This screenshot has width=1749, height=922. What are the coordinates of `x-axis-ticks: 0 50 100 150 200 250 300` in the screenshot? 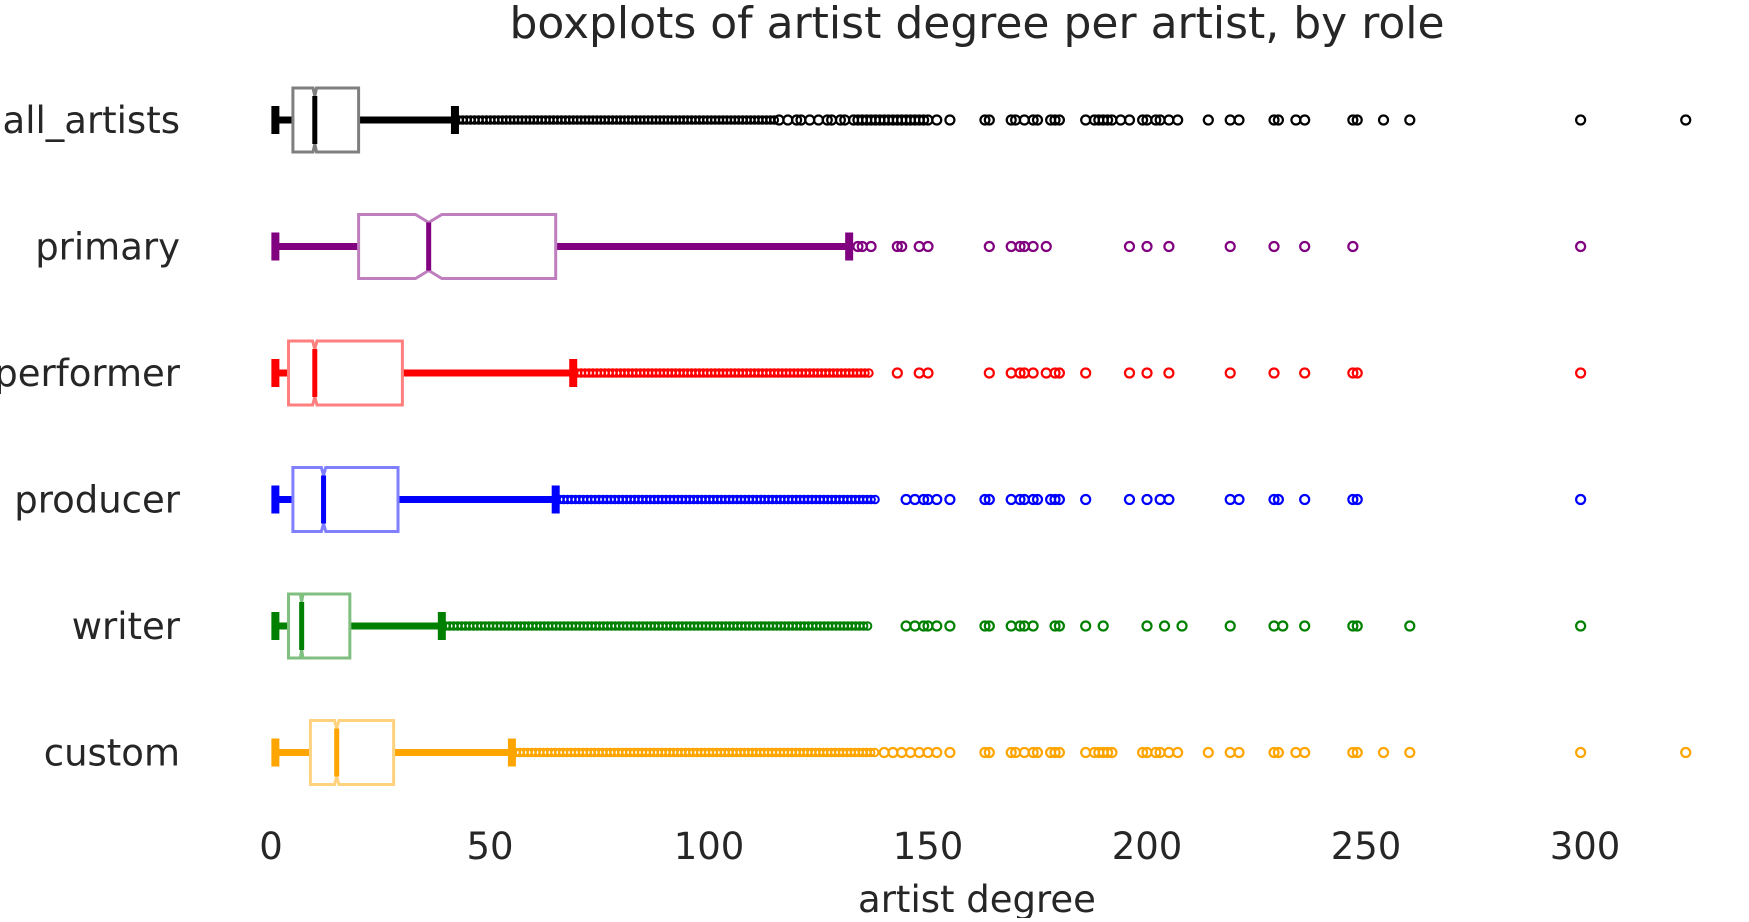 It's located at (939, 846).